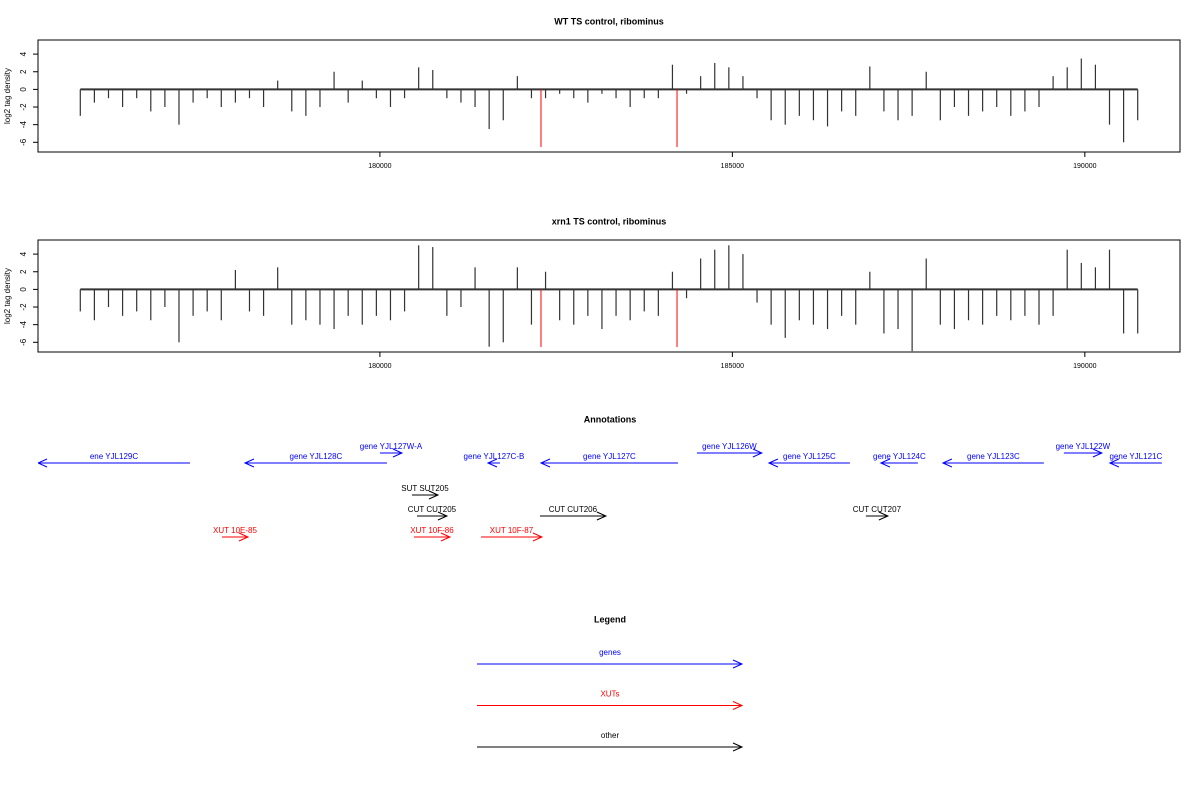 The image size is (1200, 800). Describe the element at coordinates (610, 735) in the screenshot. I see `legend-label: other` at that location.